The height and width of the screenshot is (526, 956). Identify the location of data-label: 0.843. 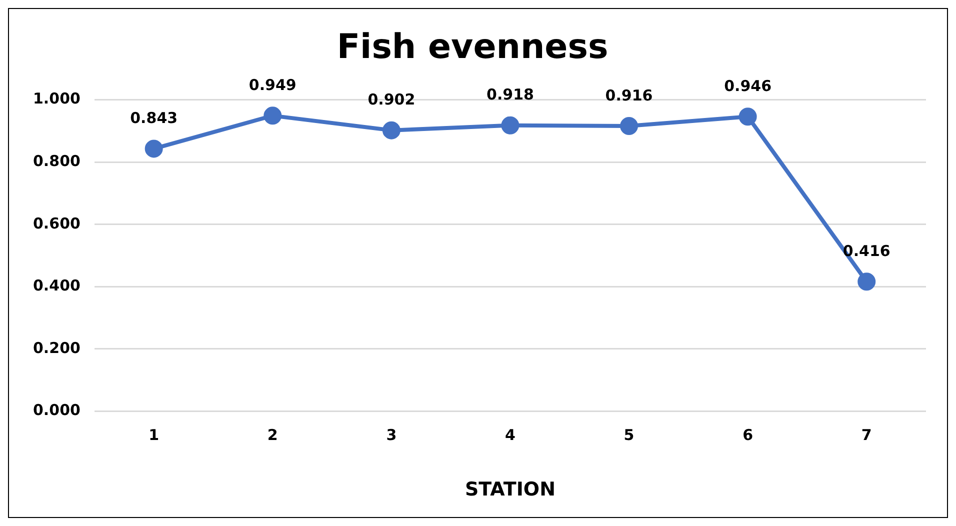
(154, 118).